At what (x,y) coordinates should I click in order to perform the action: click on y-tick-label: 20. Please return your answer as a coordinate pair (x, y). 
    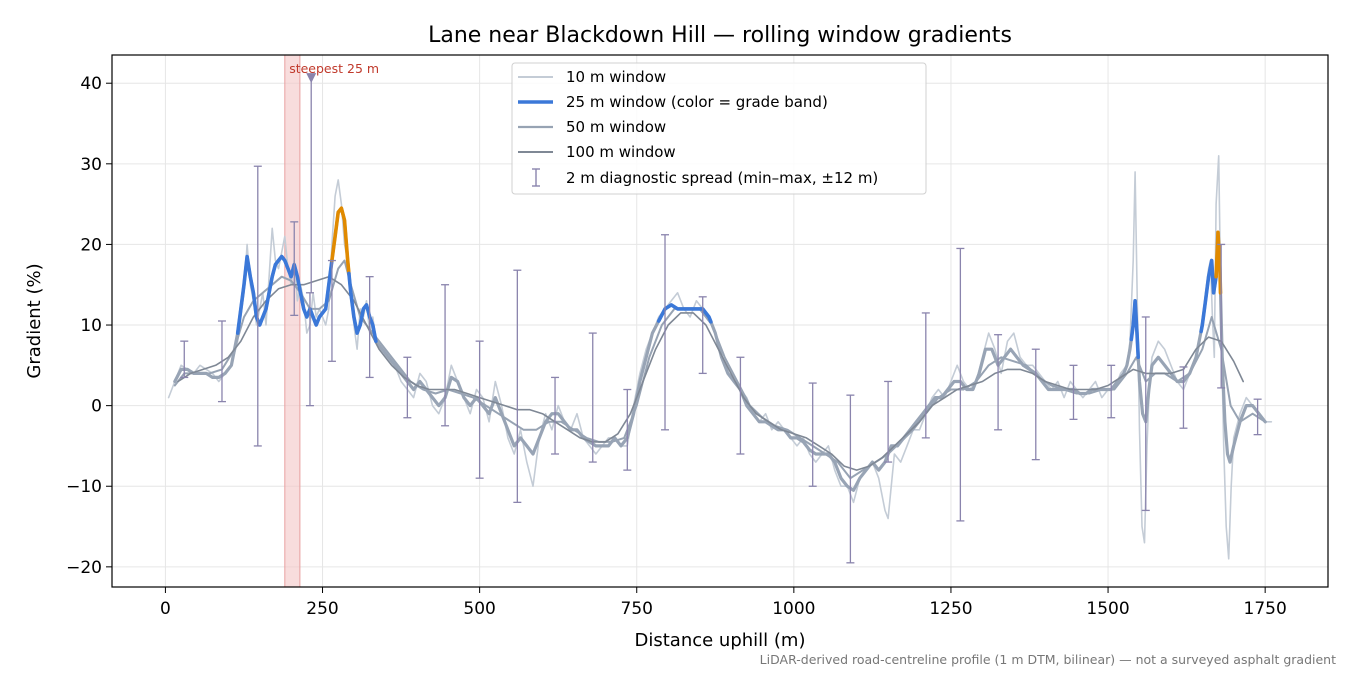
    Looking at the image, I should click on (91, 245).